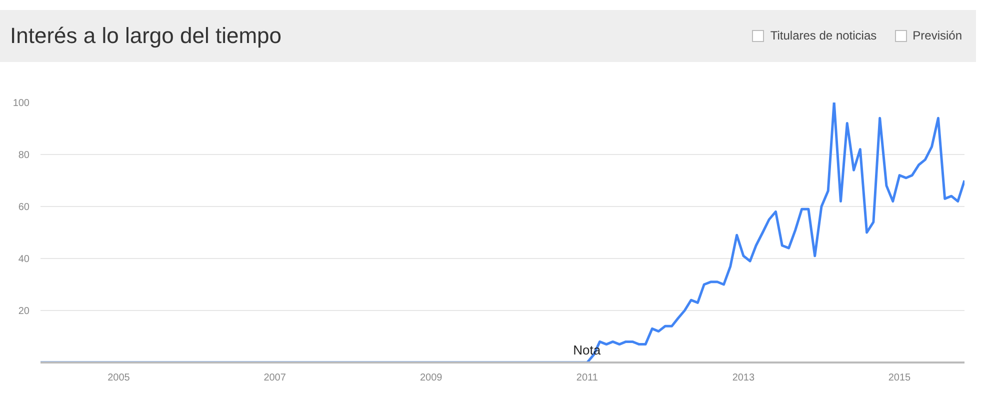 The height and width of the screenshot is (408, 986). Describe the element at coordinates (145, 36) in the screenshot. I see `chart-title: Interés a lo largo del tiempo` at that location.